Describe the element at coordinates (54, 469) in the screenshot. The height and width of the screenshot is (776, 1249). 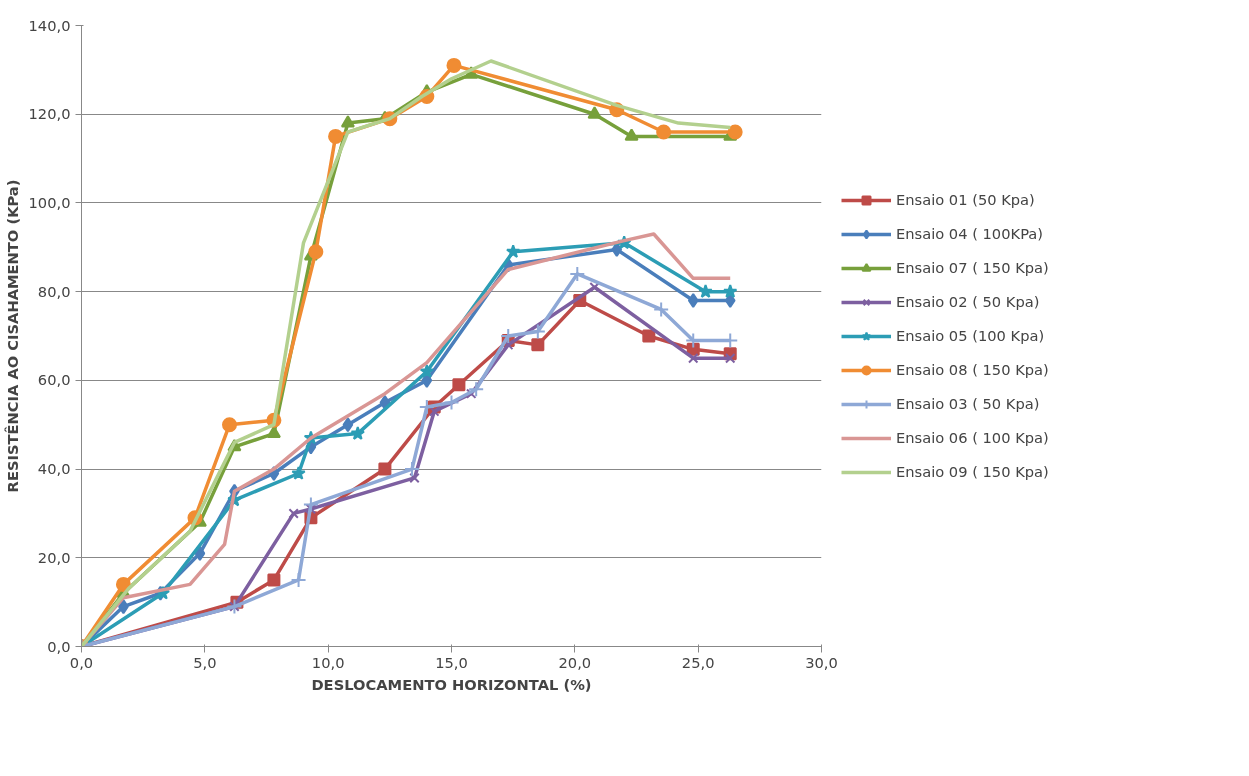
I see `y-tick-label: 40,0` at that location.